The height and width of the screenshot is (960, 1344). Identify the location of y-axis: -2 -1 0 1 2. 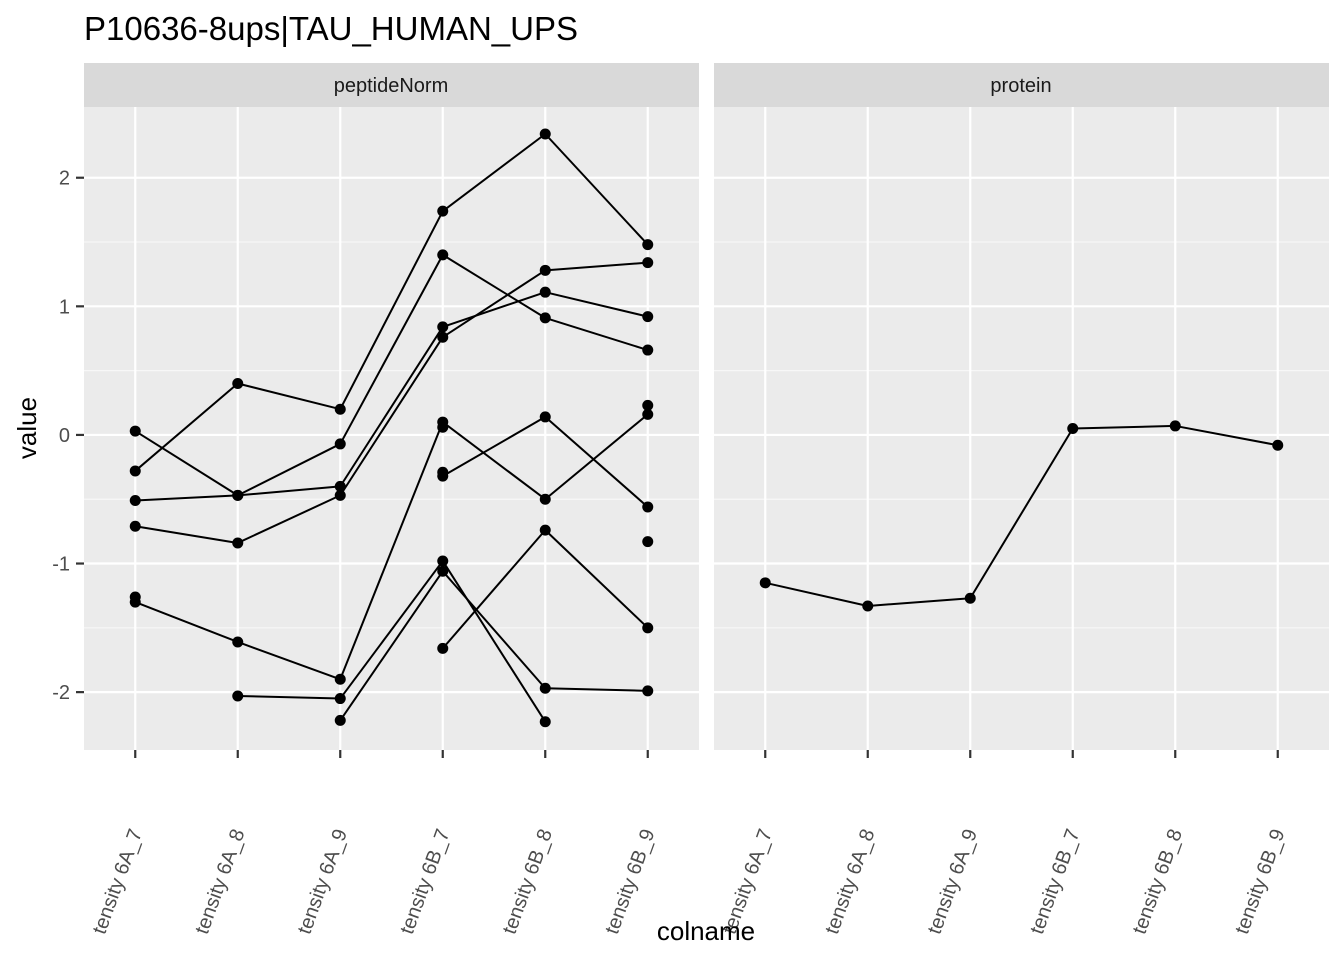
(68, 436).